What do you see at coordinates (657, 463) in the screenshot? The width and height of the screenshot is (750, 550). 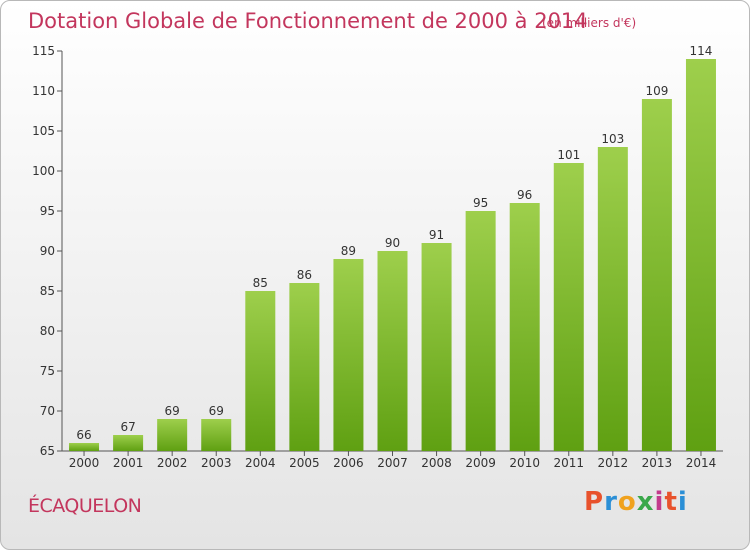 I see `x-tick-label: 2013` at bounding box center [657, 463].